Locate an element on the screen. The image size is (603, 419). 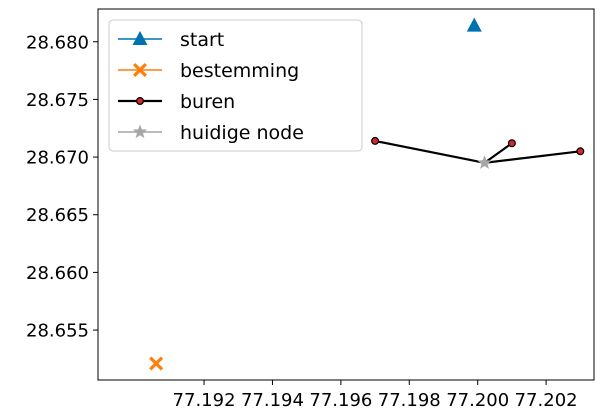
y-tick-label: 28.675 is located at coordinates (57, 100).